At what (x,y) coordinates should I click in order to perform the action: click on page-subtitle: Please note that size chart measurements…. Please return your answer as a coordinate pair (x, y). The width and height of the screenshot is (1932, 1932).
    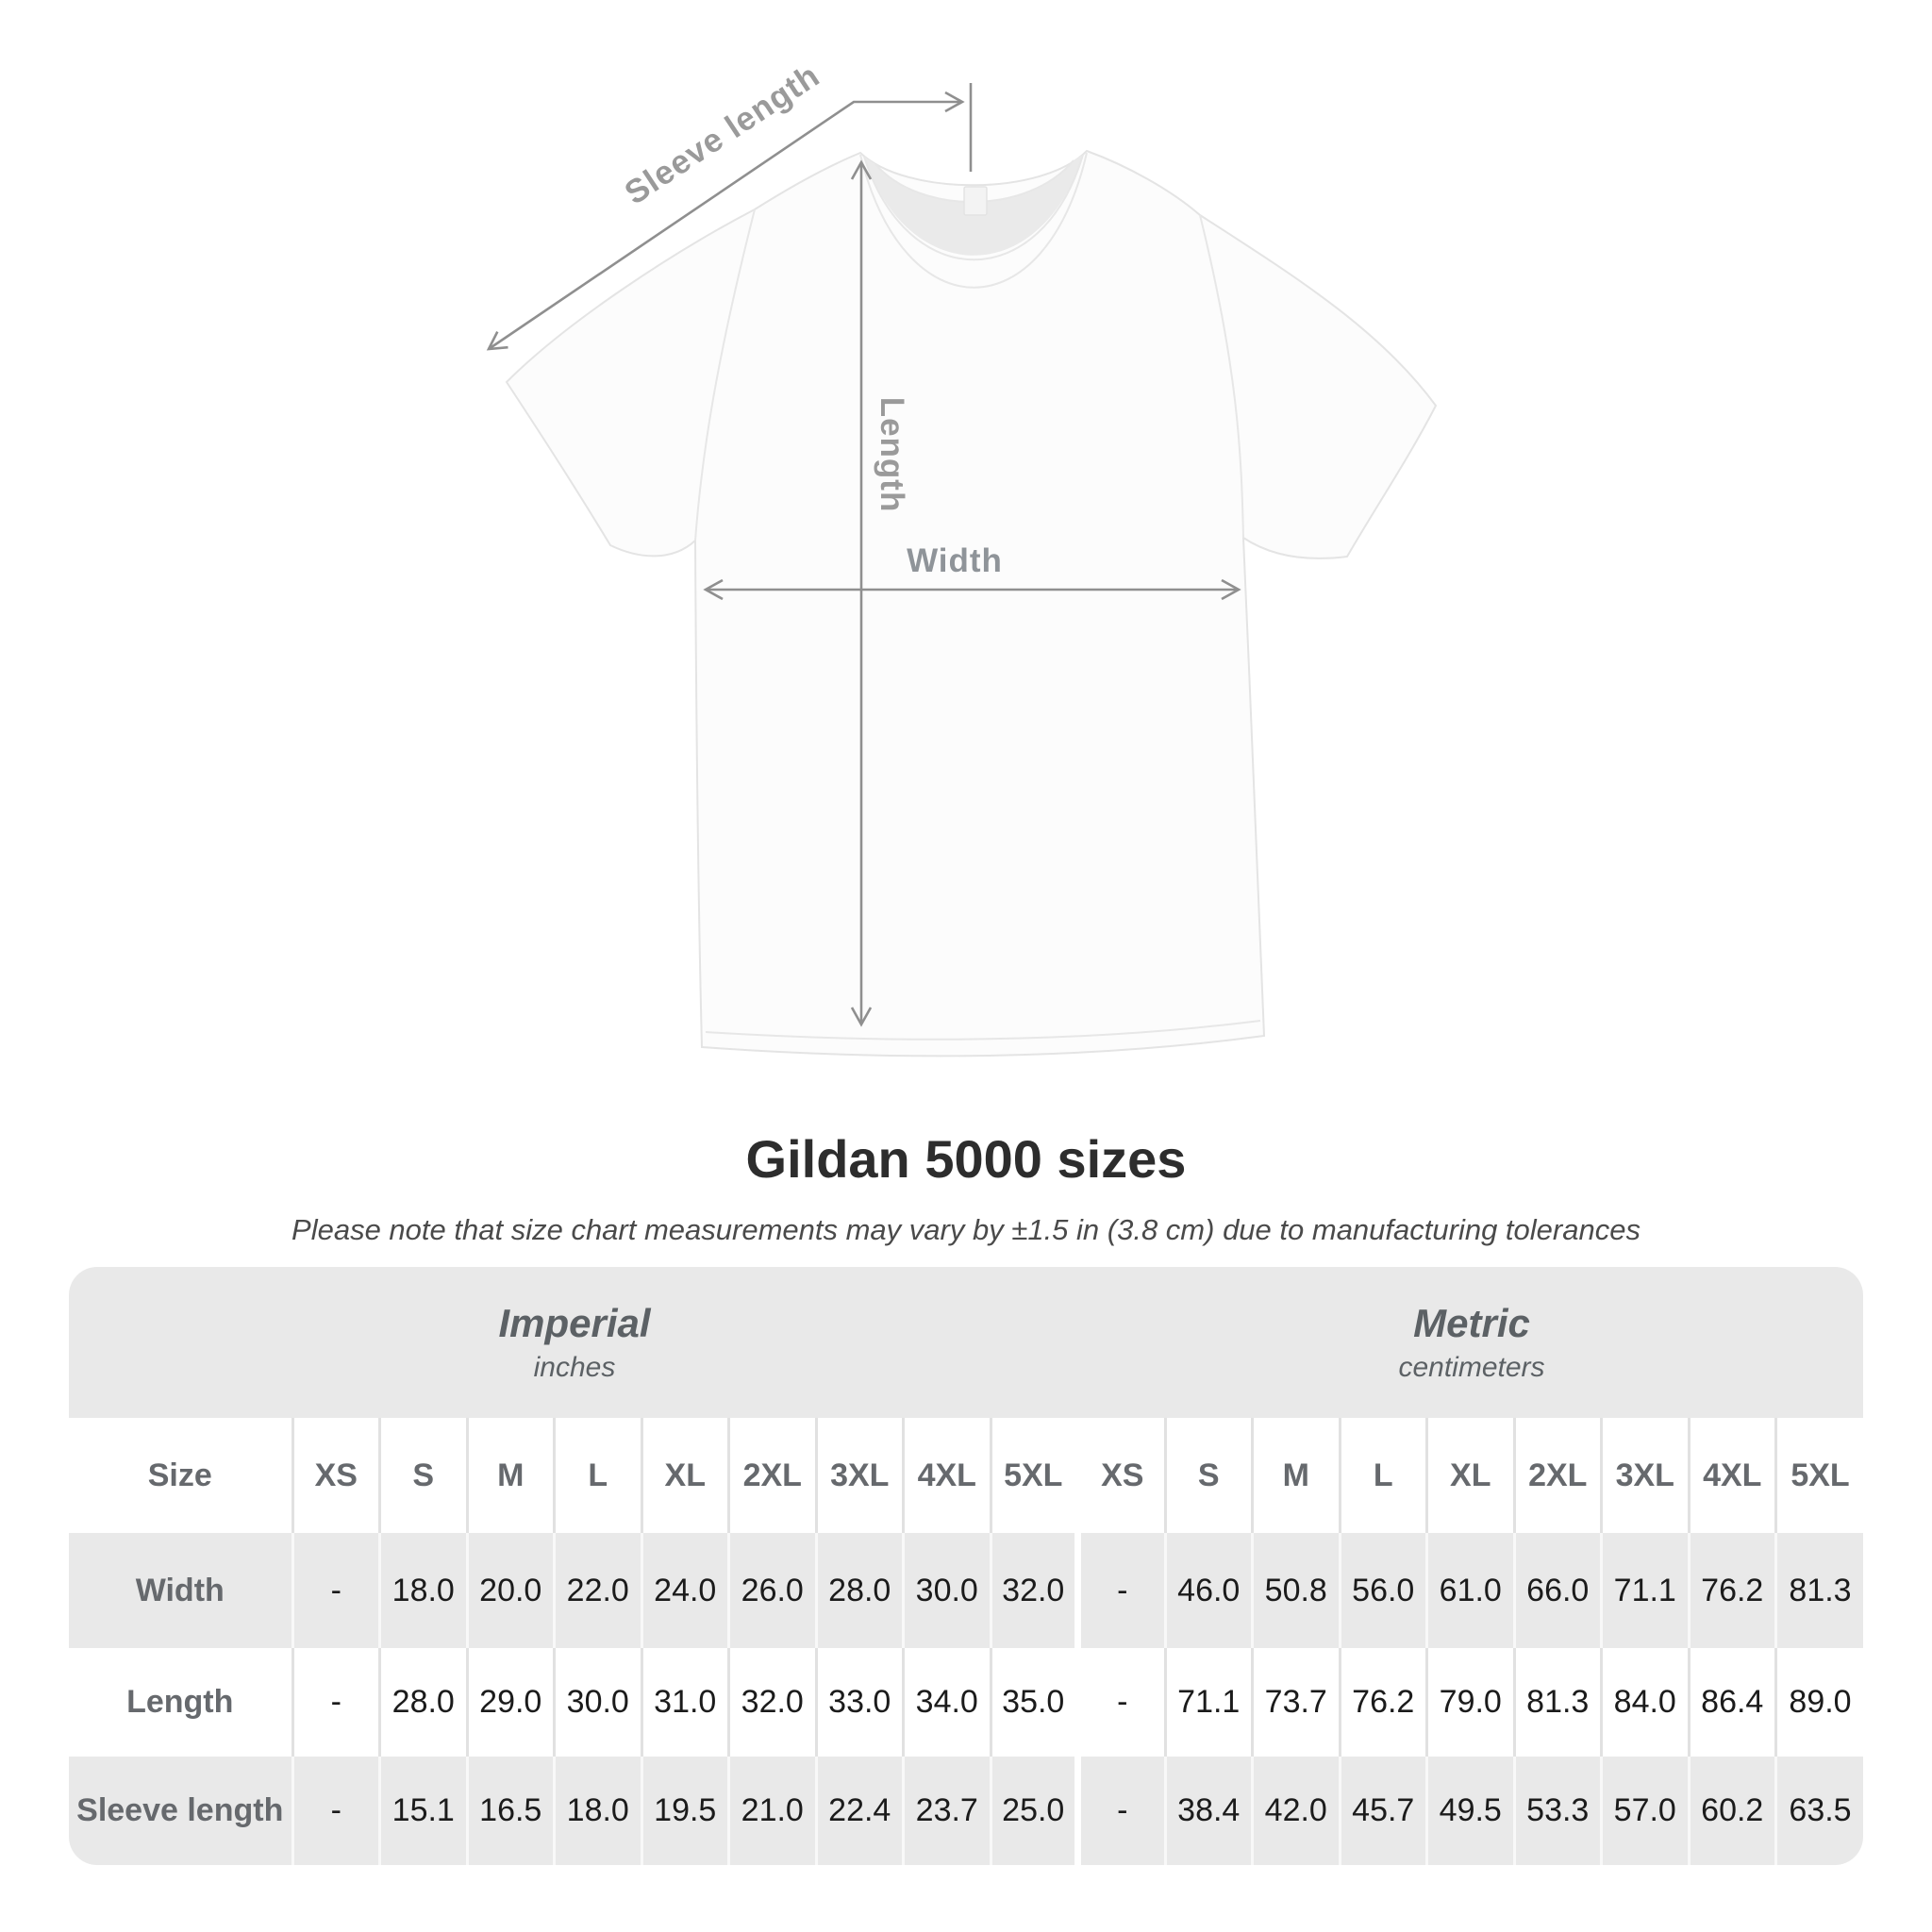
    Looking at the image, I should click on (966, 1229).